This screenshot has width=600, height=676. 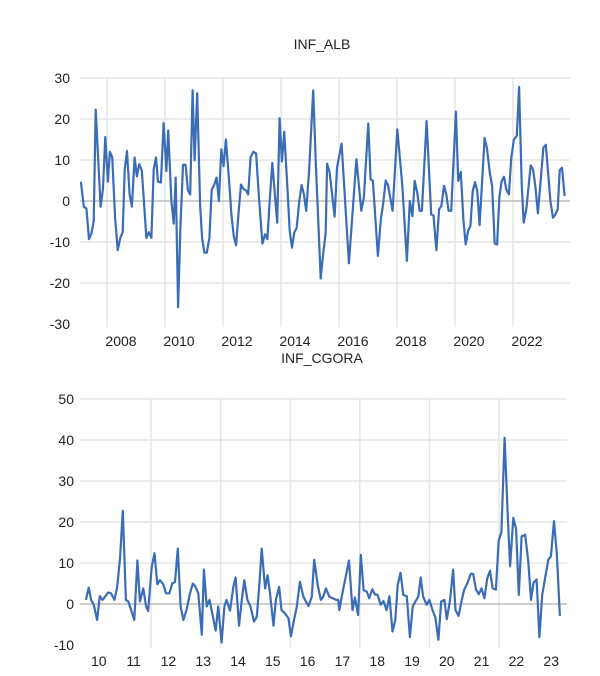 What do you see at coordinates (238, 661) in the screenshot?
I see `x-tick-label: 14` at bounding box center [238, 661].